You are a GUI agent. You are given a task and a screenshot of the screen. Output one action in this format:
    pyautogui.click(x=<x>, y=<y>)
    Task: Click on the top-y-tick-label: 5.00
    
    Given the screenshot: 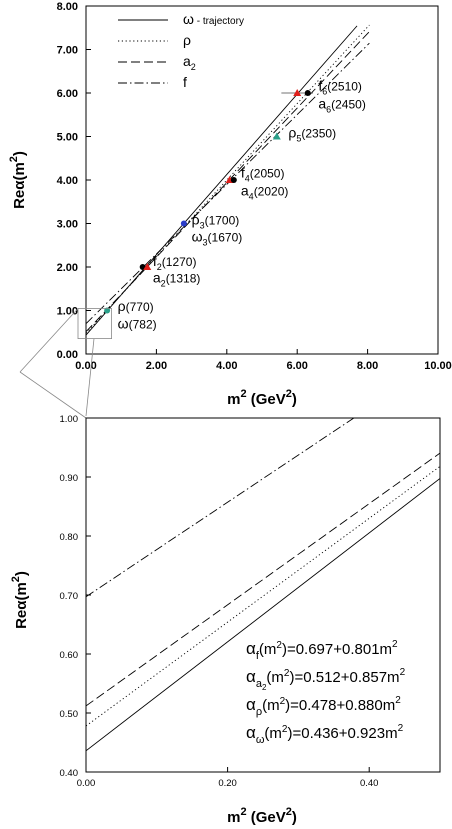 What is the action you would take?
    pyautogui.click(x=67, y=138)
    